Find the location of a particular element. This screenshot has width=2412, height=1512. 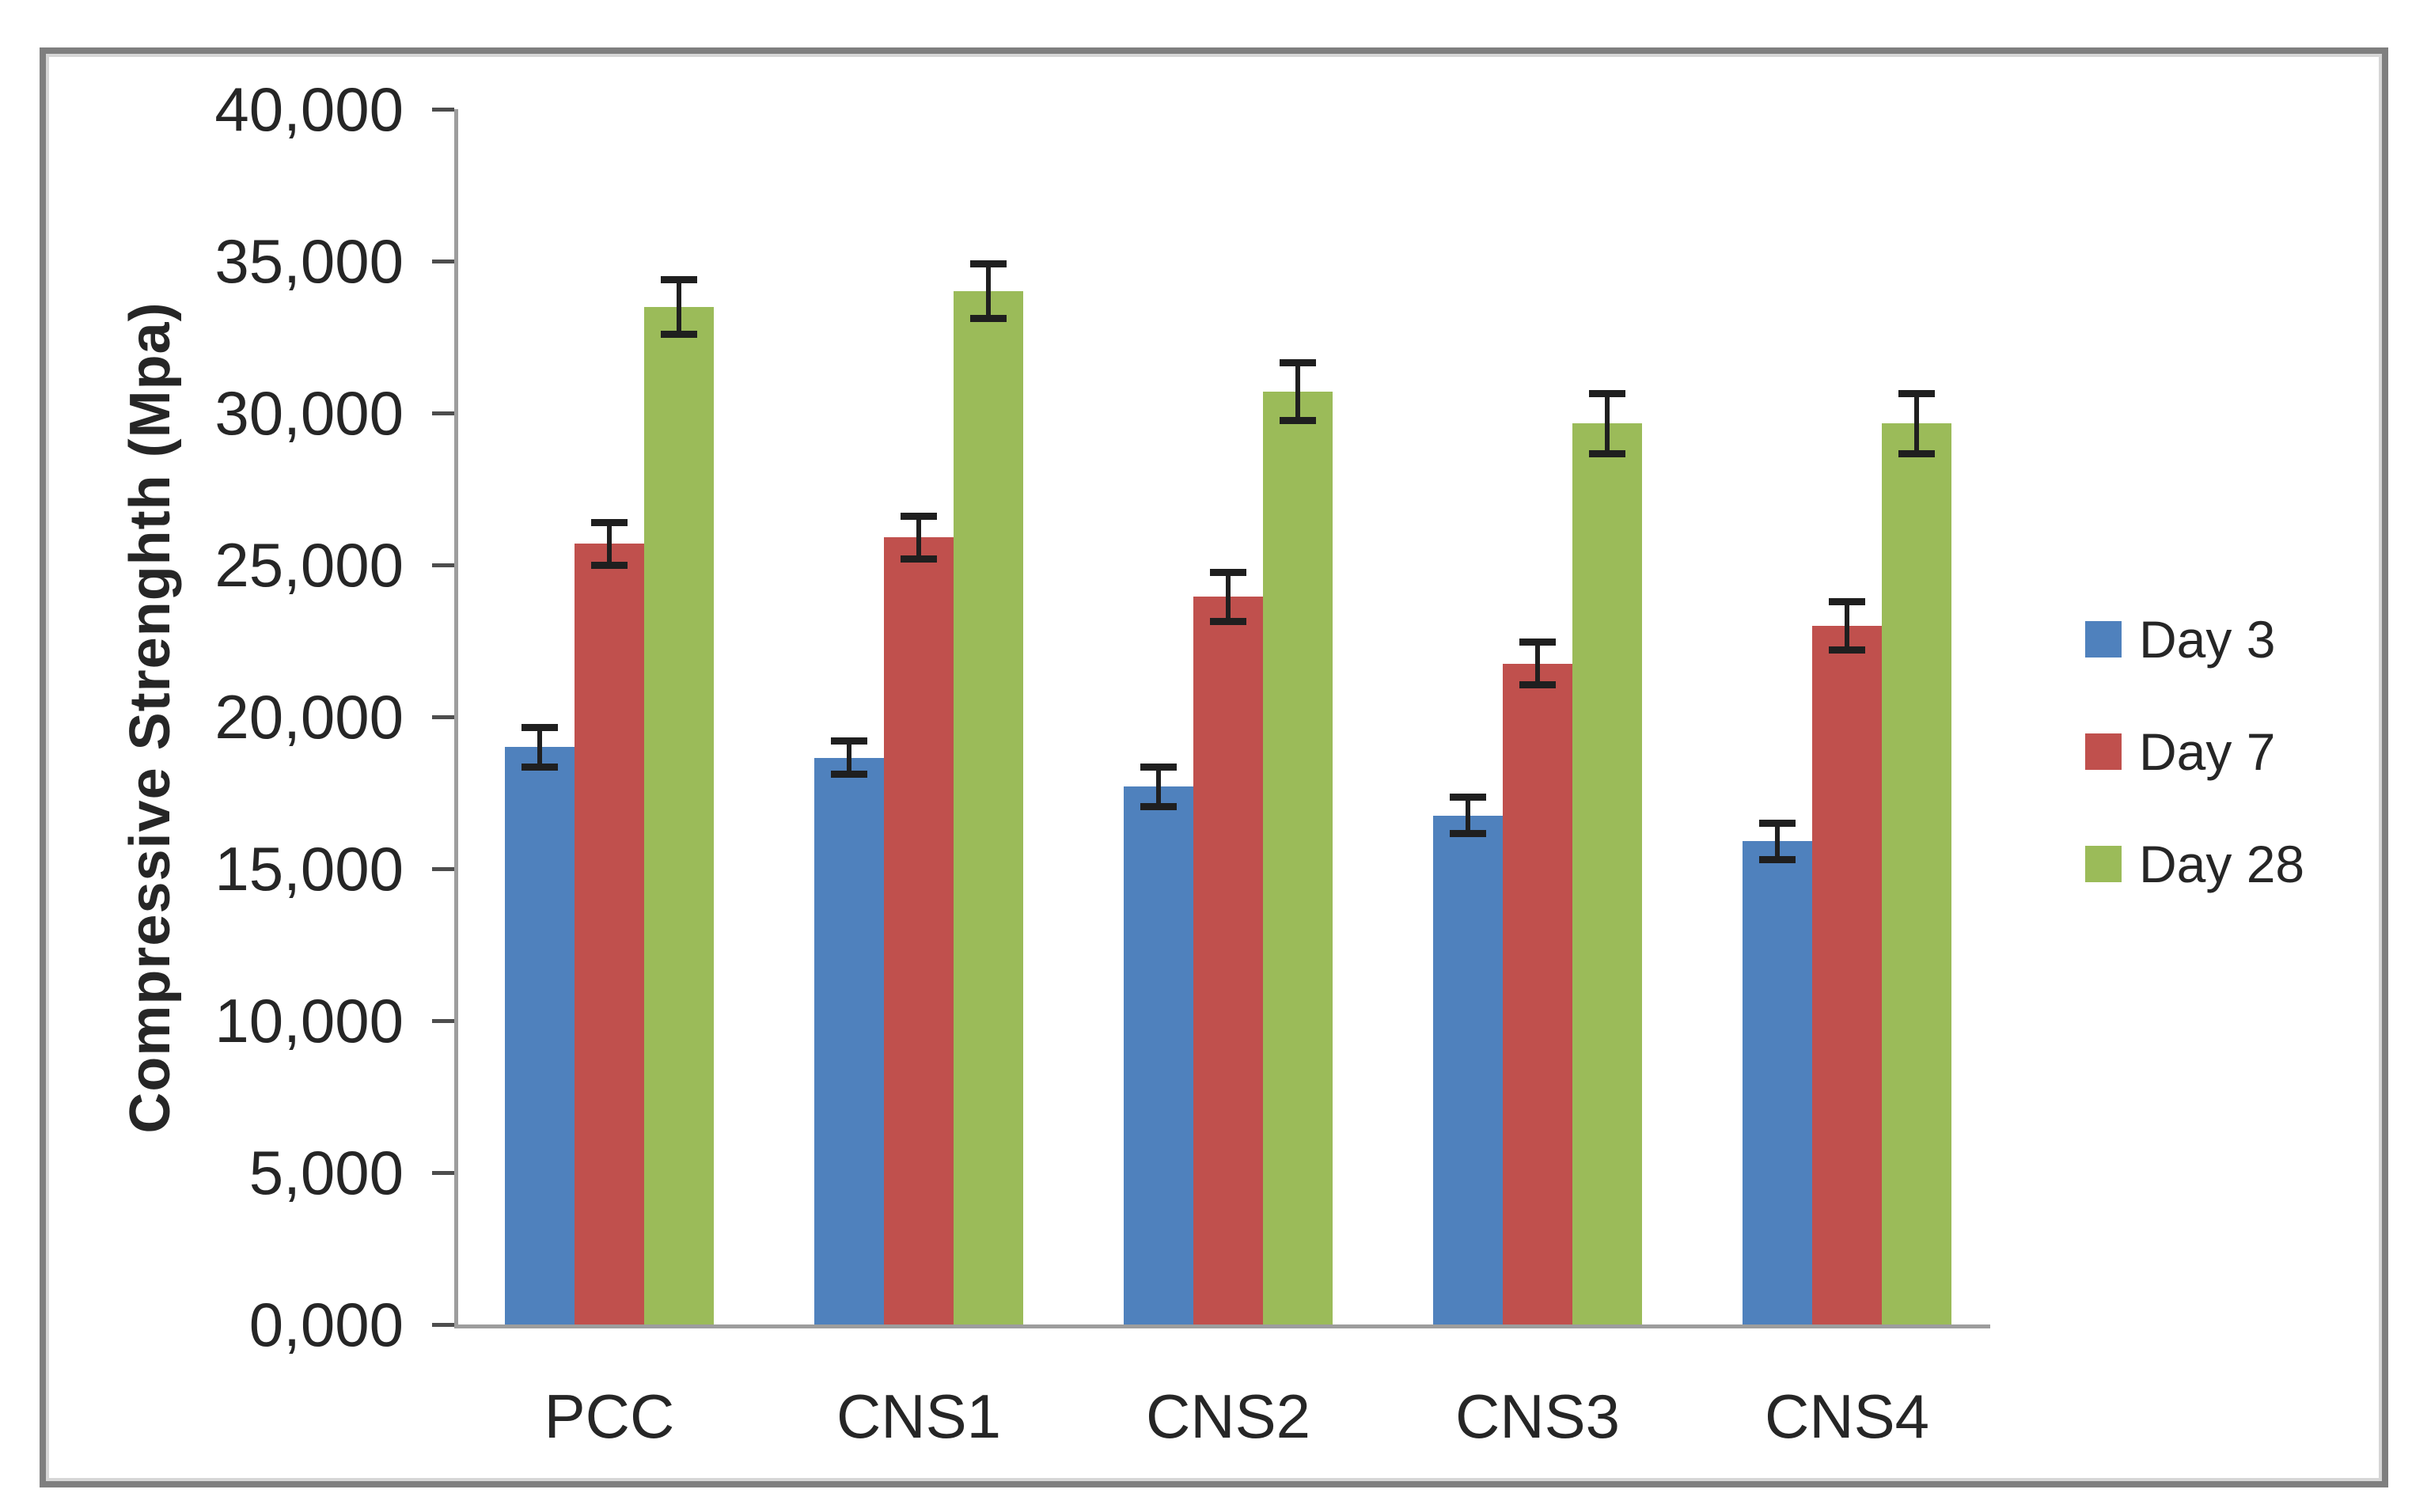

errorbar-cap-bottom-cns3-day7 is located at coordinates (1537, 685).